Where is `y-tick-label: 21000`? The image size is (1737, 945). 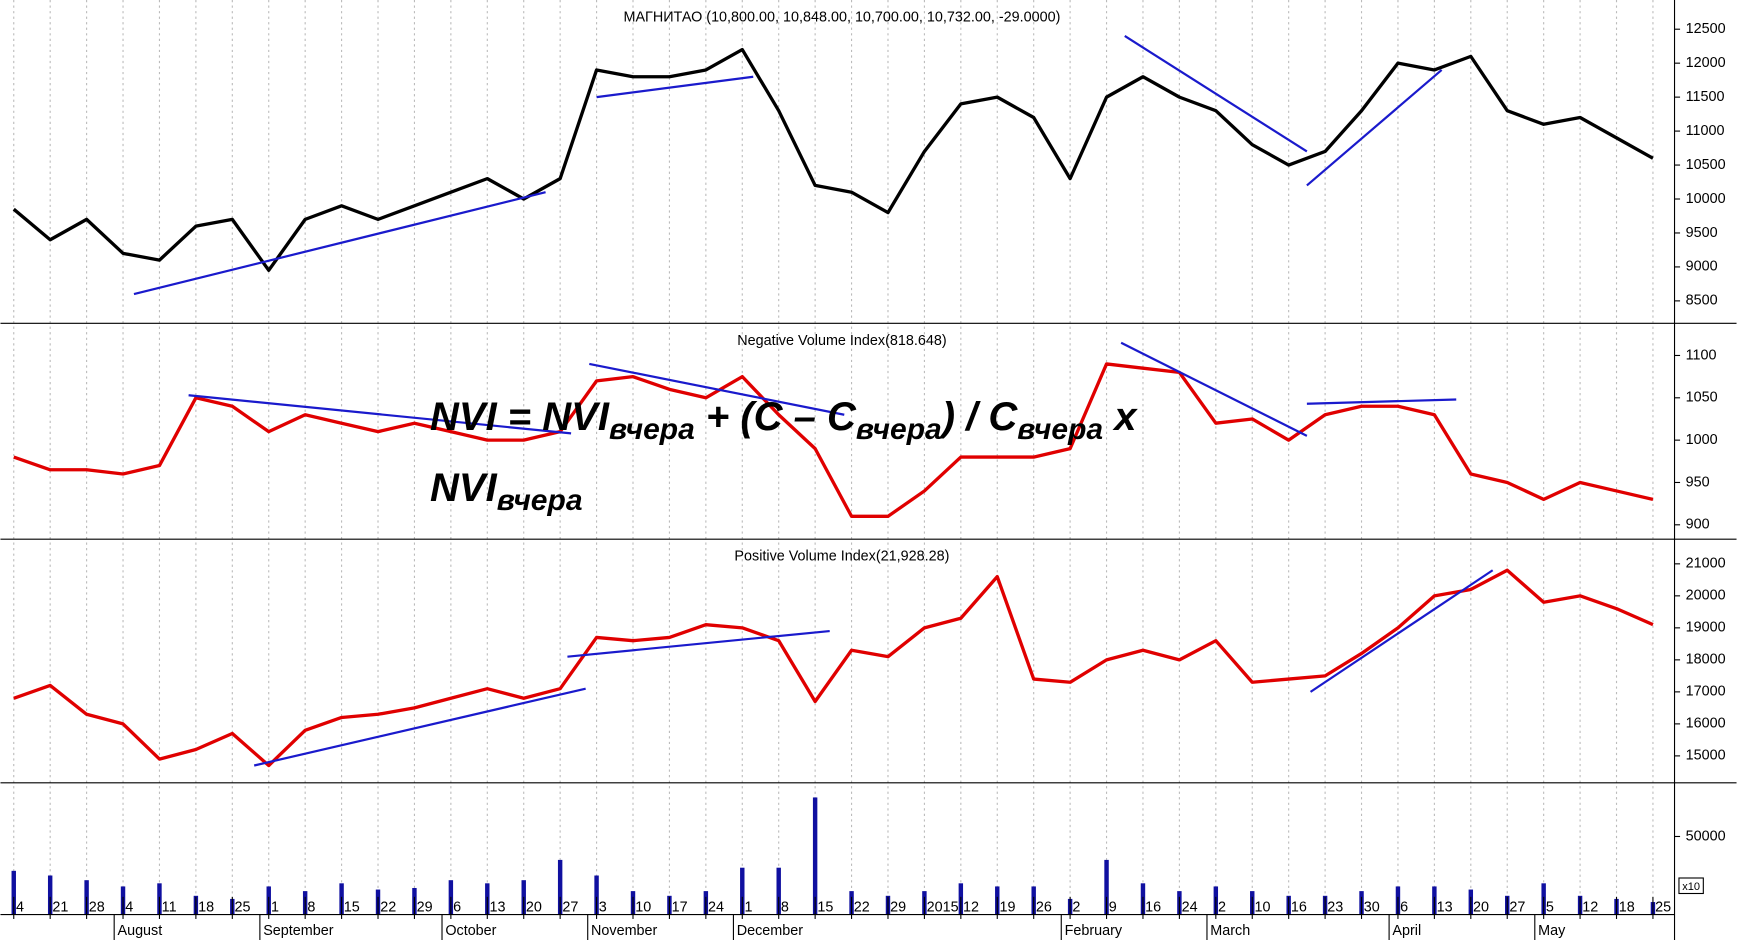 y-tick-label: 21000 is located at coordinates (1706, 564).